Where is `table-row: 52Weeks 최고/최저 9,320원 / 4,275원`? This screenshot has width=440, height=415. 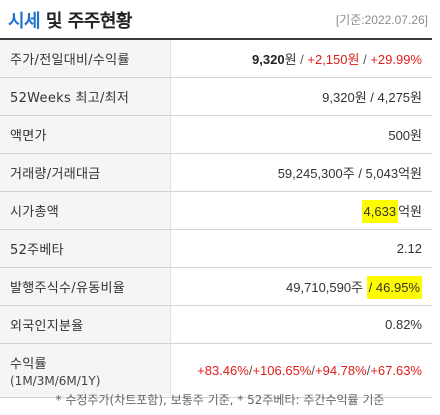 table-row: 52Weeks 최고/최저 9,320원 / 4,275원 is located at coordinates (216, 96).